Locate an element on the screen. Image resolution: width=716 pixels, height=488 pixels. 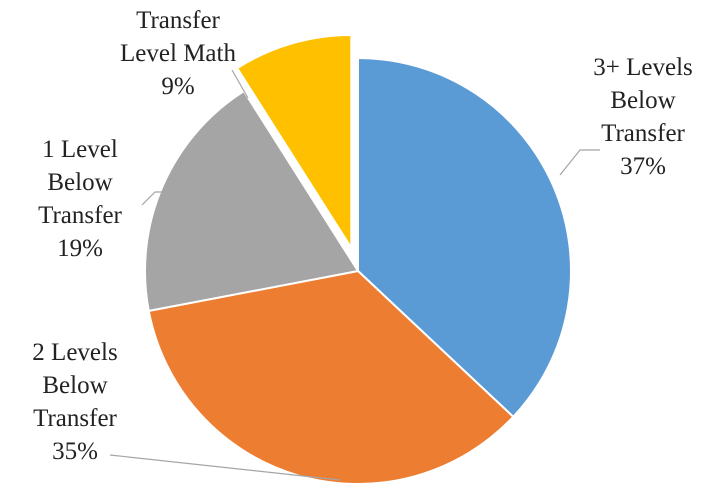
category-label: 1 Level Below Transfer is located at coordinates (80, 182).